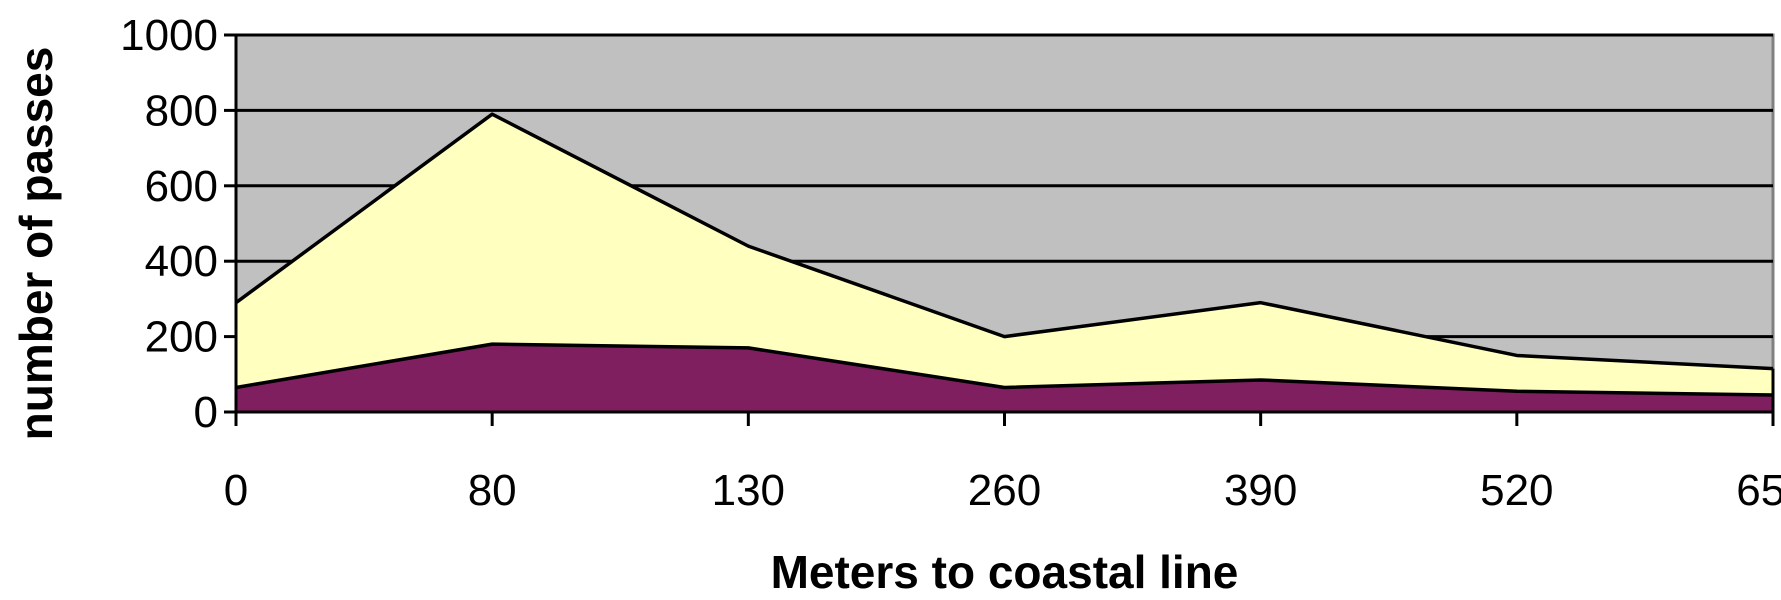  Describe the element at coordinates (181, 337) in the screenshot. I see `y-tick-label-200: 200` at that location.